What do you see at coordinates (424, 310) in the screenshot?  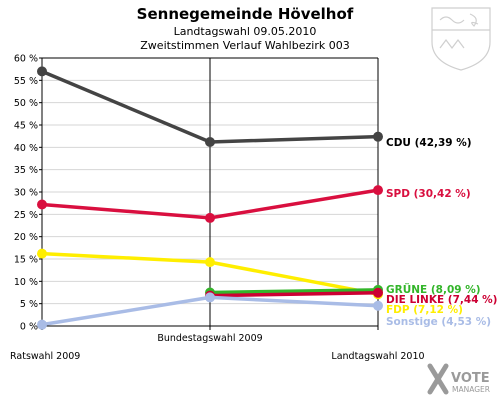 I see `series-label-fdp: FDP (7,12 %)` at bounding box center [424, 310].